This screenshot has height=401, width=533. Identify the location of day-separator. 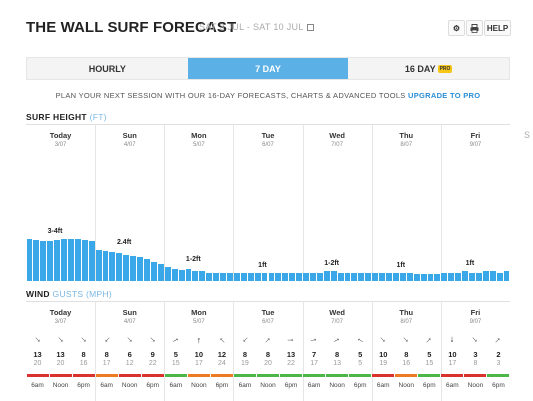
(234, 351).